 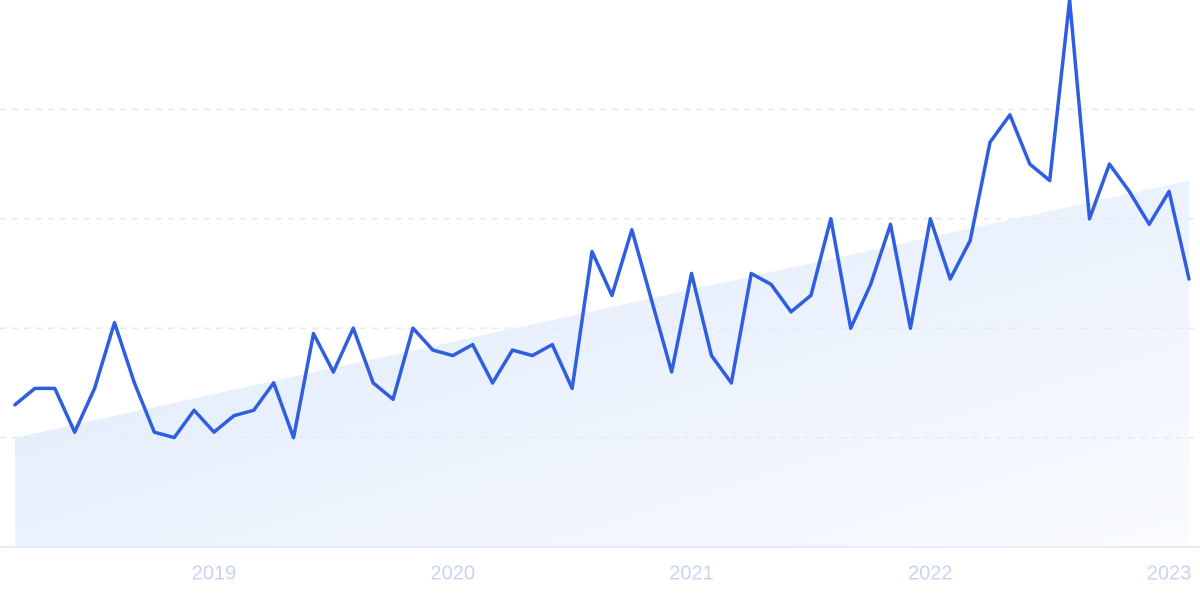 What do you see at coordinates (691, 573) in the screenshot?
I see `x-tick-label: 2021` at bounding box center [691, 573].